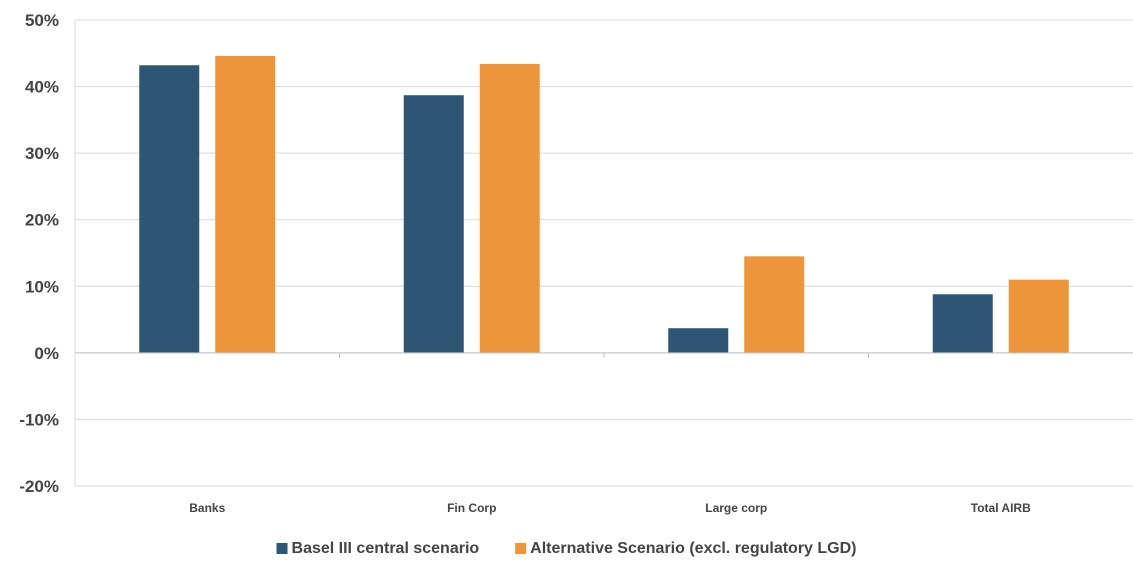  I want to click on y-axis-ticks: -20% -10% 0% 10% 20% 30% 40% 50%, so click(39, 253).